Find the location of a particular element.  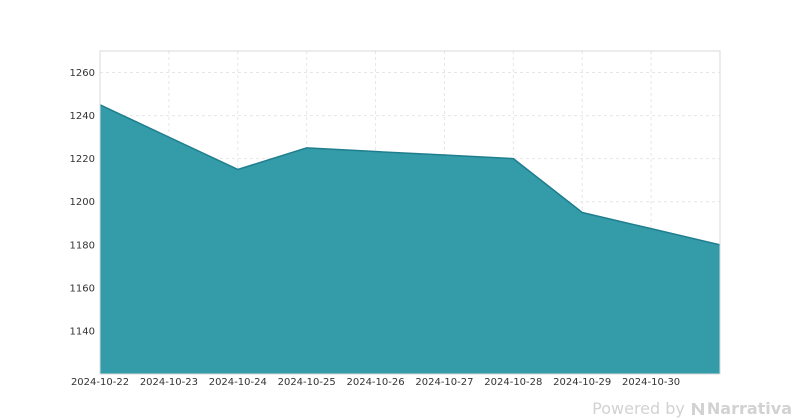

y-tick-label: 1220 is located at coordinates (82, 159).